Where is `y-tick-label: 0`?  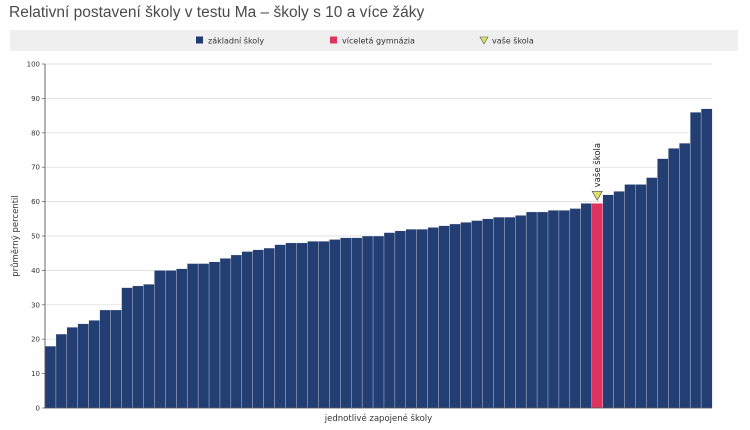
y-tick-label: 0 is located at coordinates (38, 409).